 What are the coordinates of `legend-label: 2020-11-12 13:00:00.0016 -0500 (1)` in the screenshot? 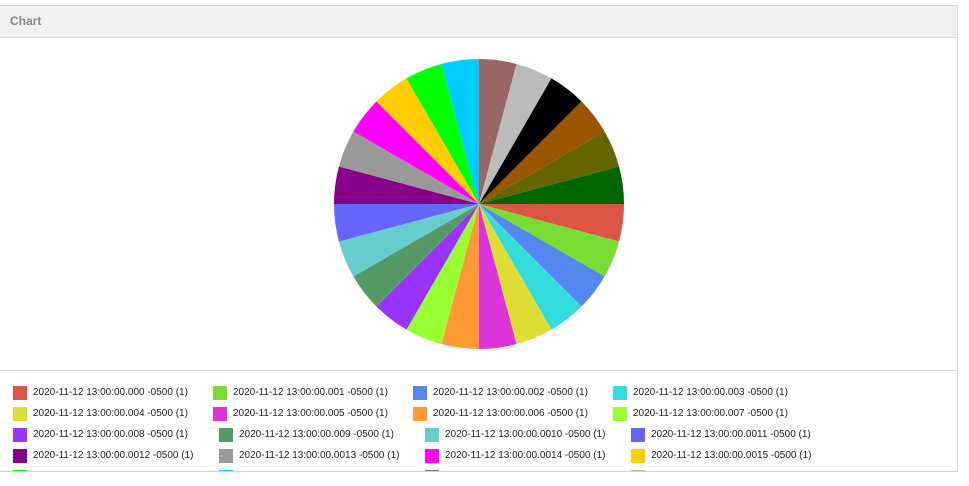 It's located at (113, 470).